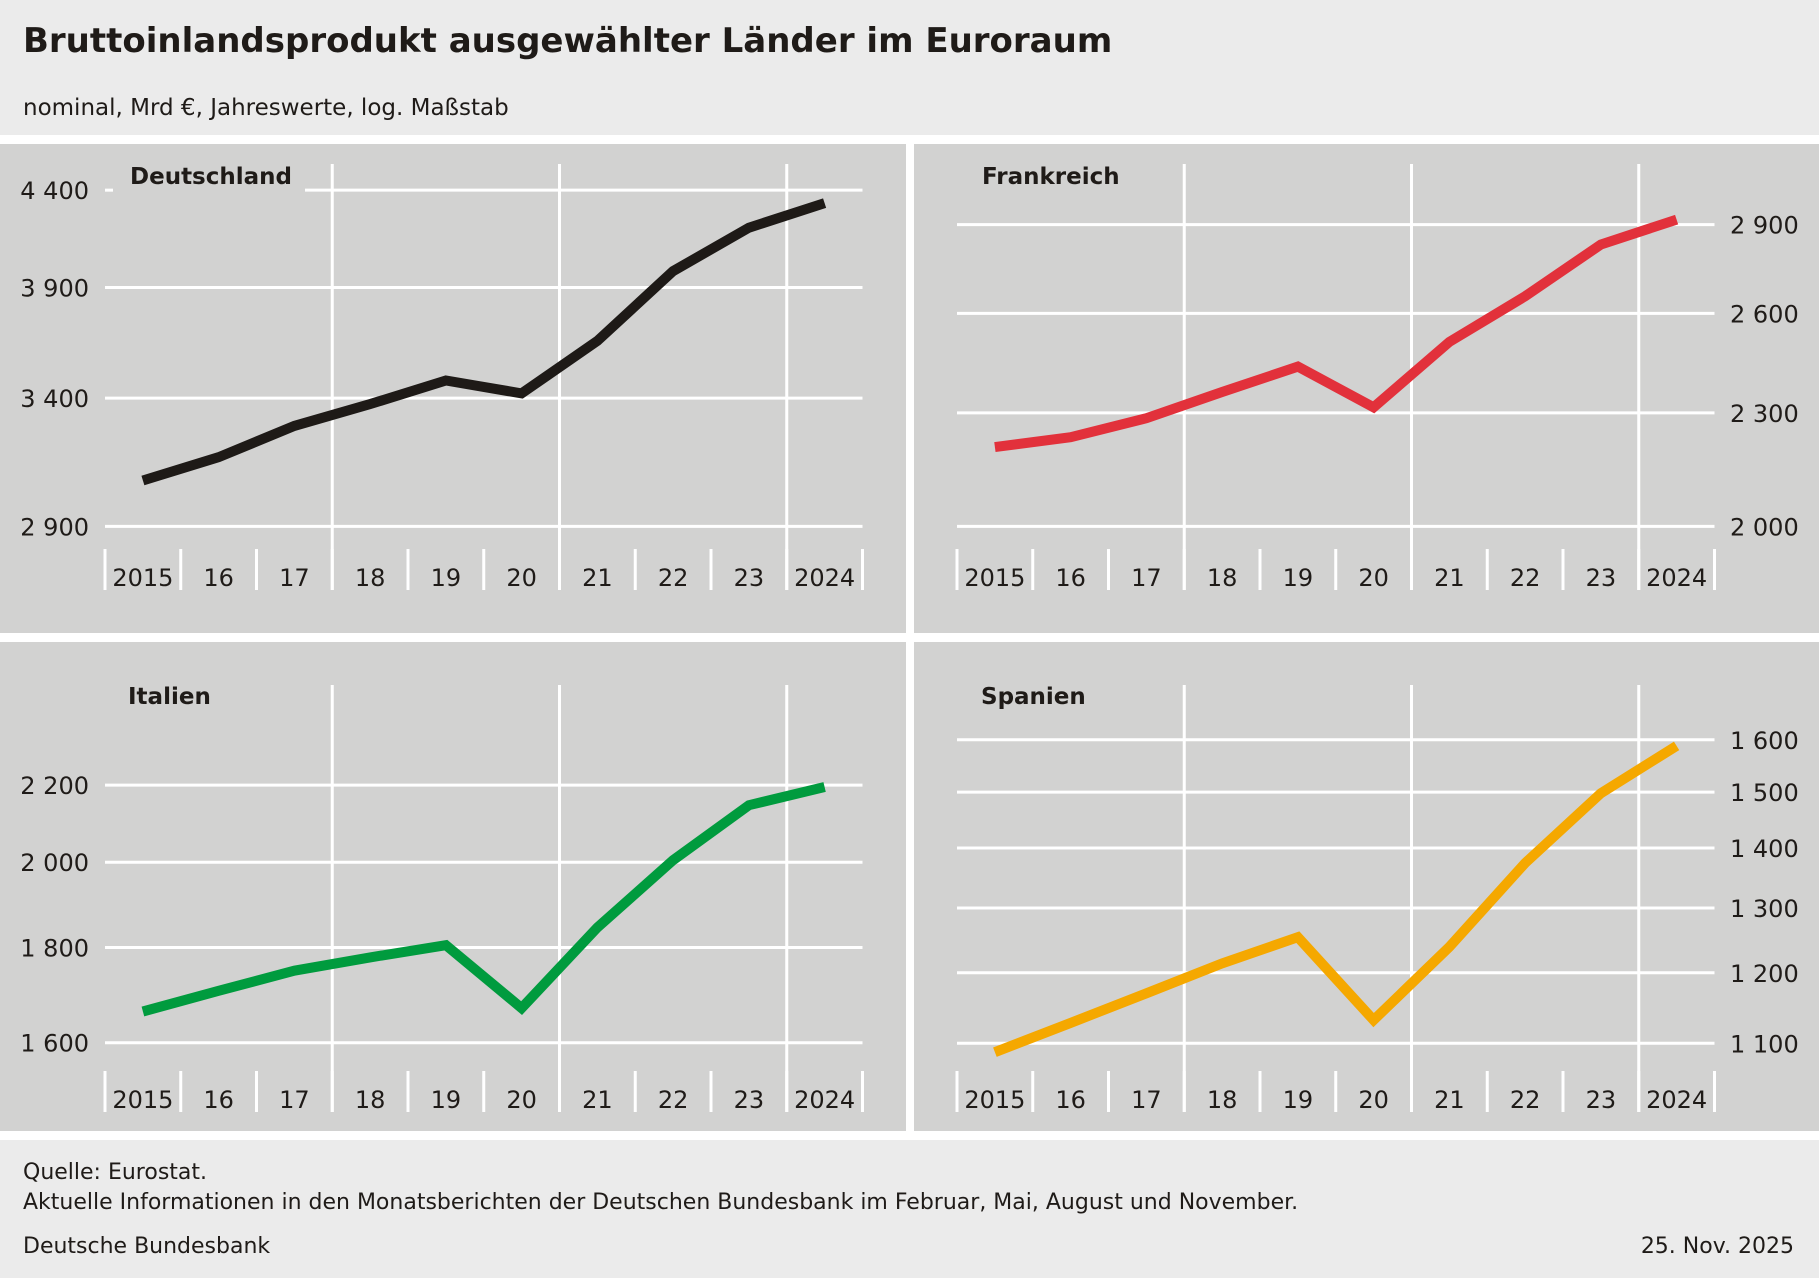 The width and height of the screenshot is (1819, 1278). What do you see at coordinates (1033, 697) in the screenshot?
I see `panel-title-spanien: Spanien` at bounding box center [1033, 697].